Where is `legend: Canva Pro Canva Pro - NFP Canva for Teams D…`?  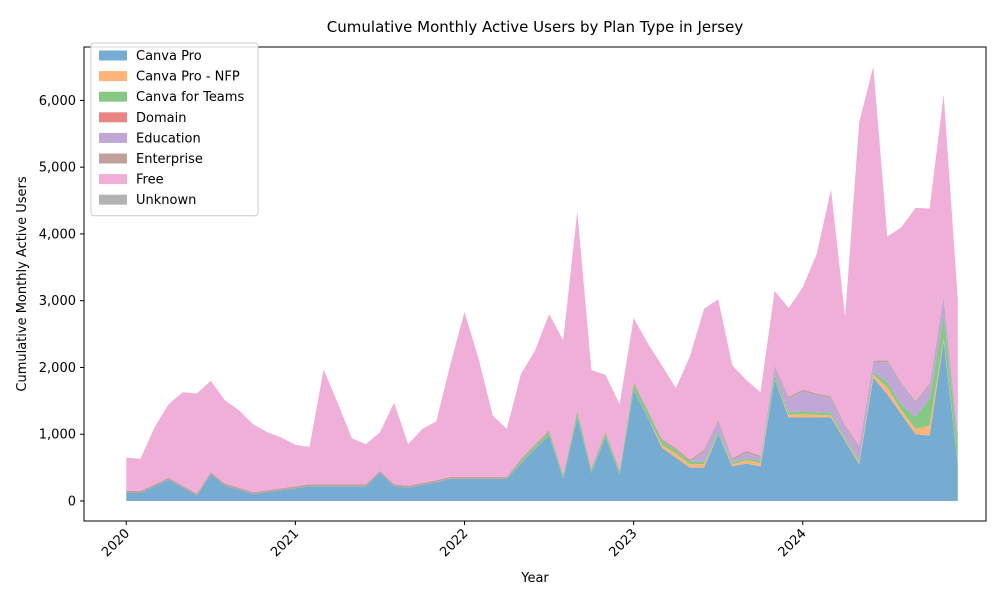
legend: Canva Pro Canva Pro - NFP Canva for Teams D… is located at coordinates (174, 129).